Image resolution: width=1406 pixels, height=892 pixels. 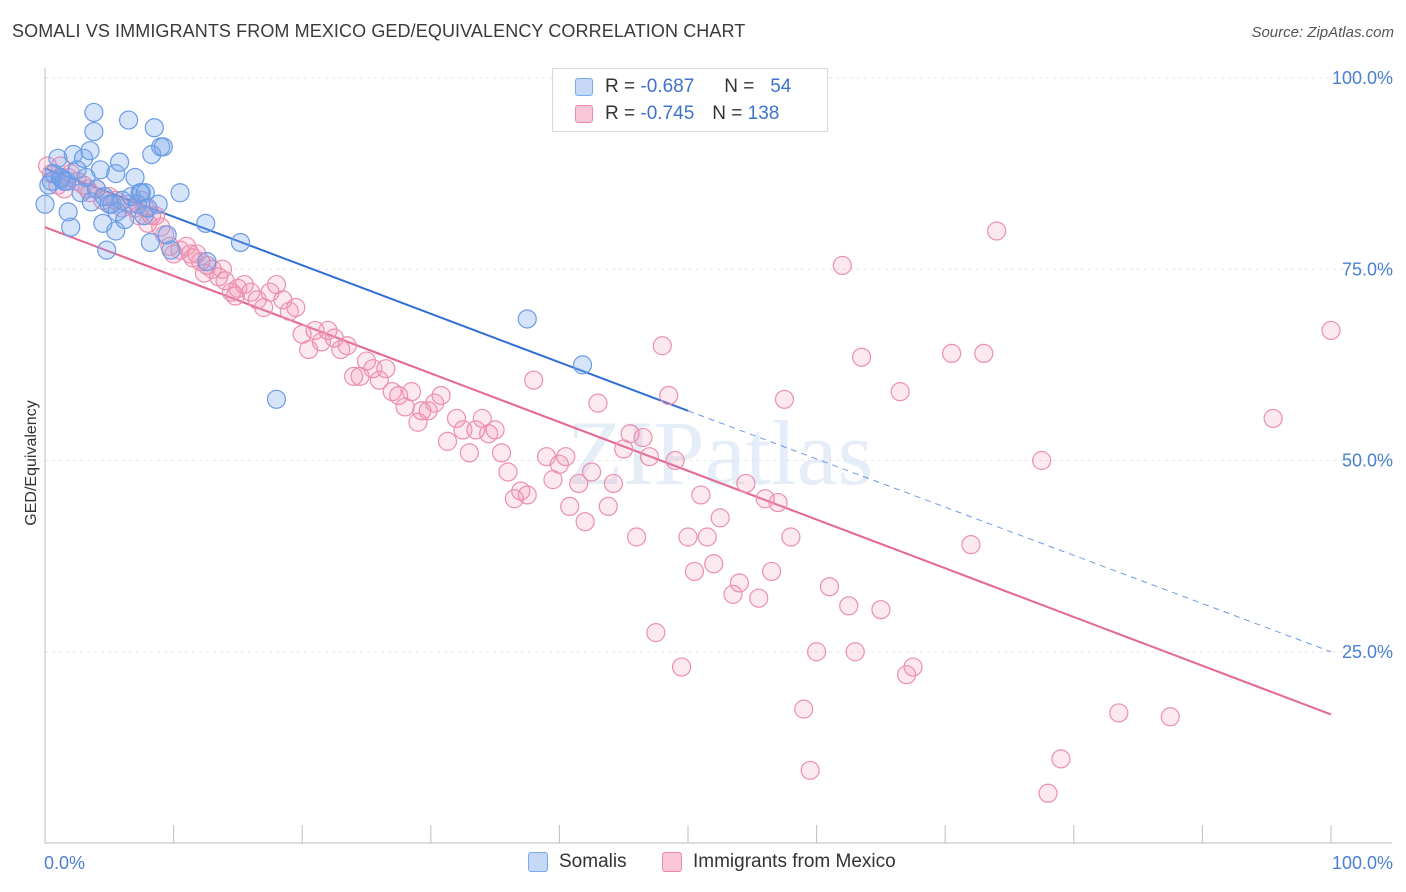 I want to click on mexico-swatch, so click(x=584, y=114).